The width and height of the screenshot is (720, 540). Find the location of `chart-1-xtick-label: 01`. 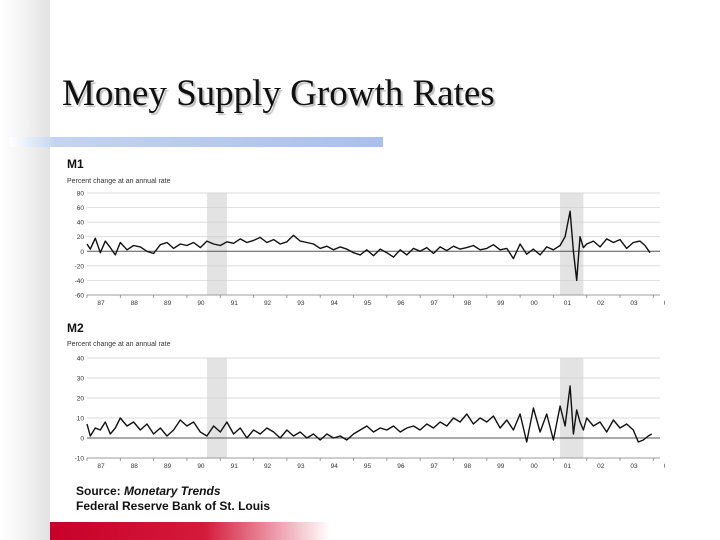

chart-1-xtick-label: 01 is located at coordinates (568, 303).